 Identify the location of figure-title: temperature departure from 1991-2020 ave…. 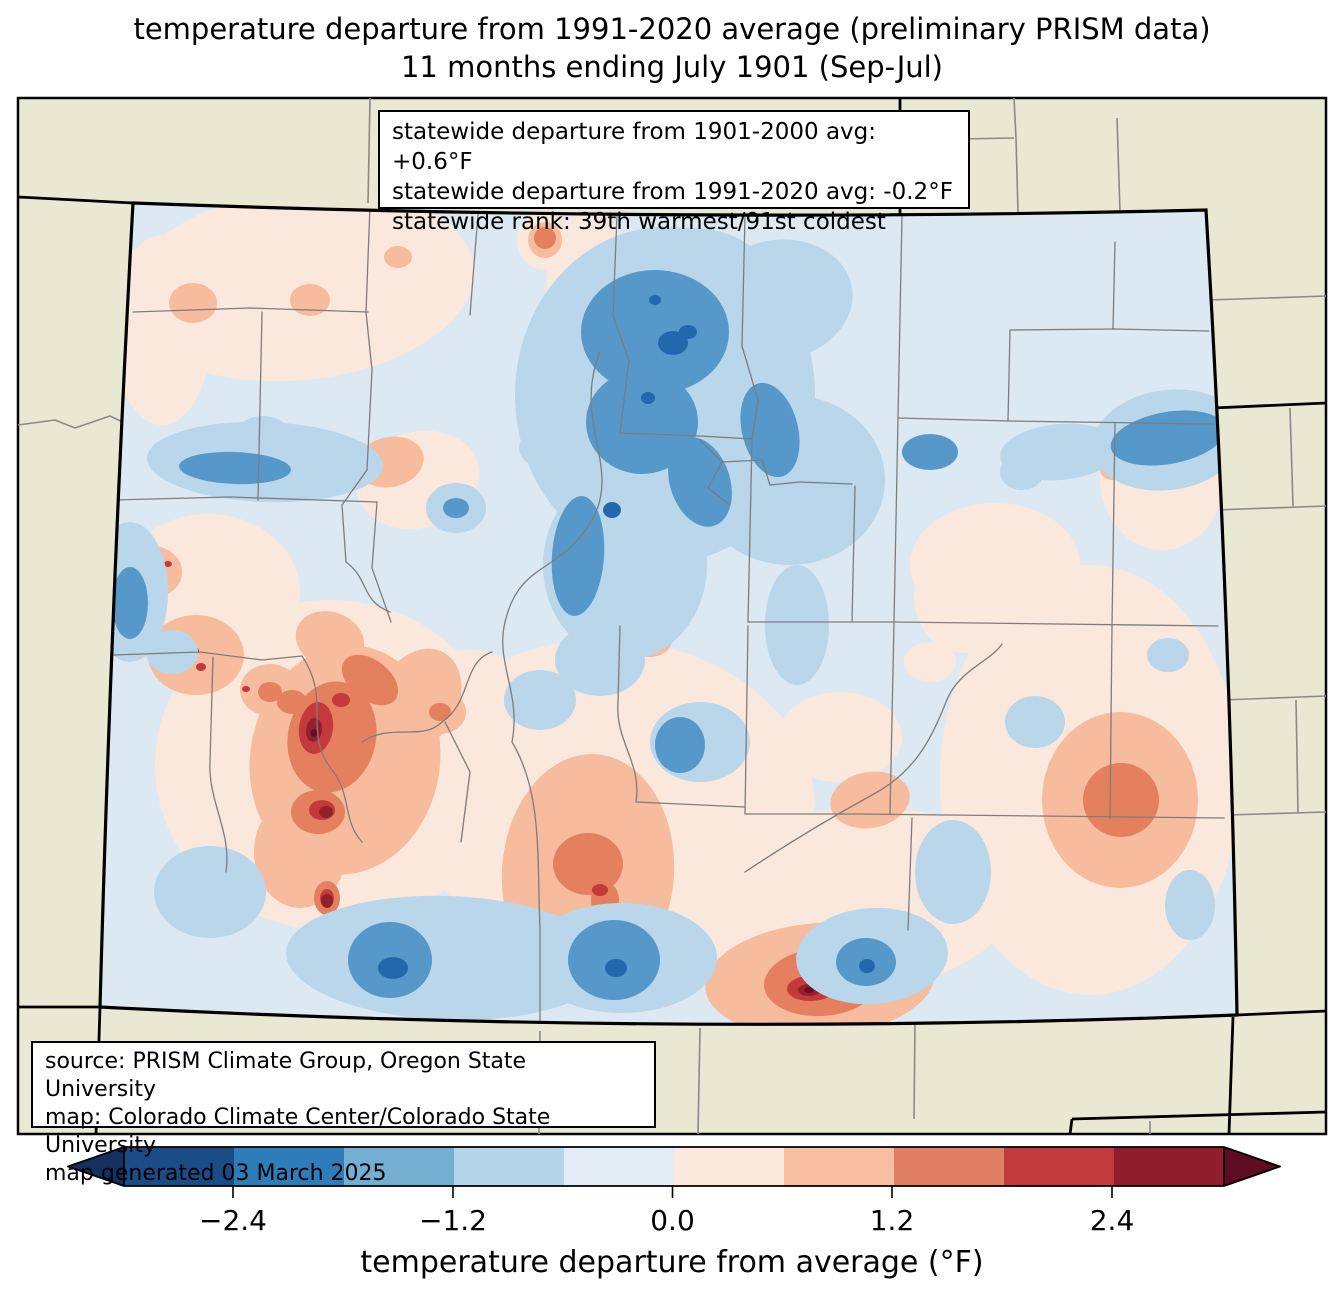
(672, 48).